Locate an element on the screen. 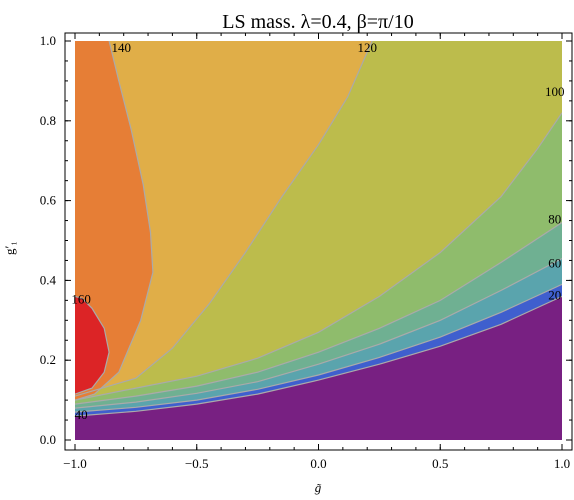  y-tick-label: 0.6 is located at coordinates (48, 200).